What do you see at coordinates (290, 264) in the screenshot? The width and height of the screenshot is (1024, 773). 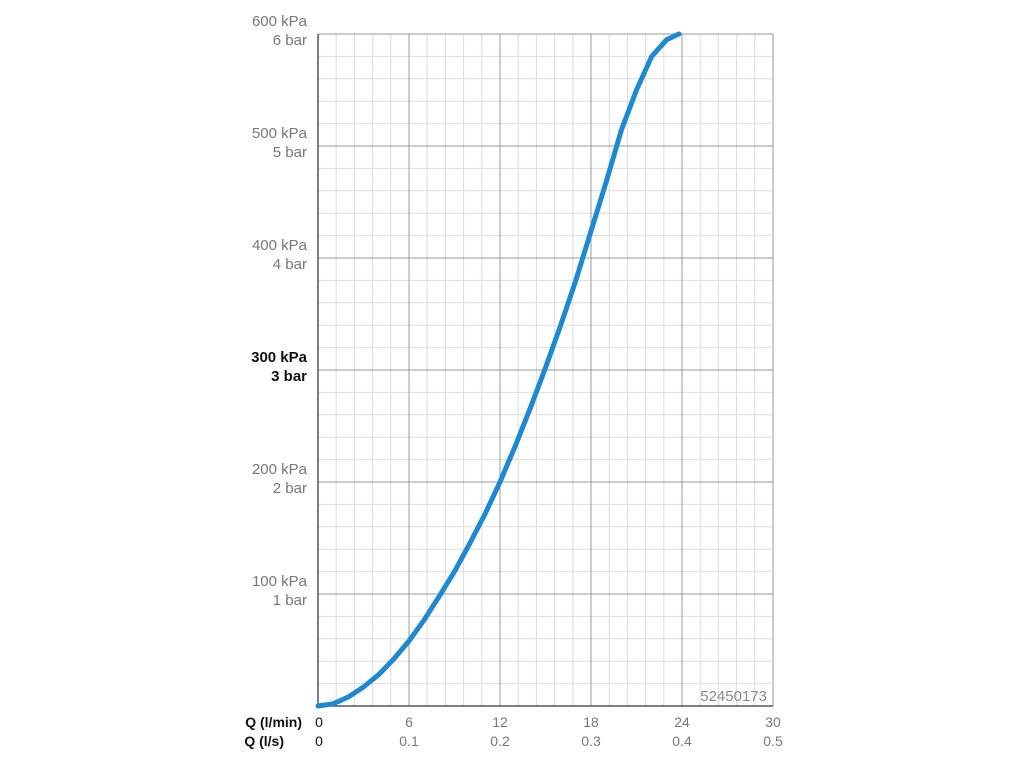 I see `y-tick-label-bar: 4 bar` at bounding box center [290, 264].